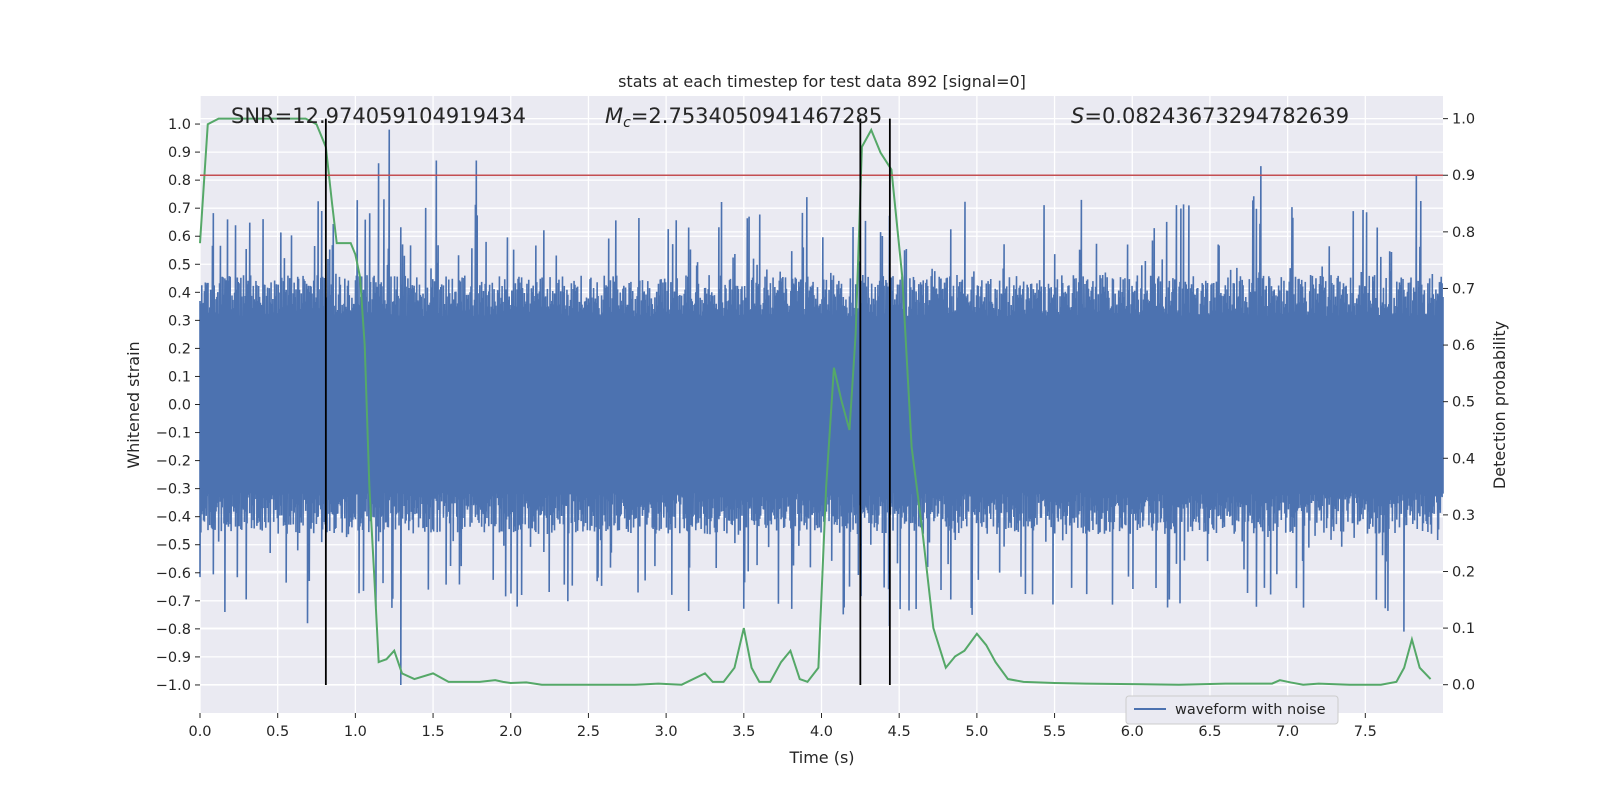 This screenshot has width=1600, height=800. I want to click on y2-tick-label: 1.0, so click(1463, 120).